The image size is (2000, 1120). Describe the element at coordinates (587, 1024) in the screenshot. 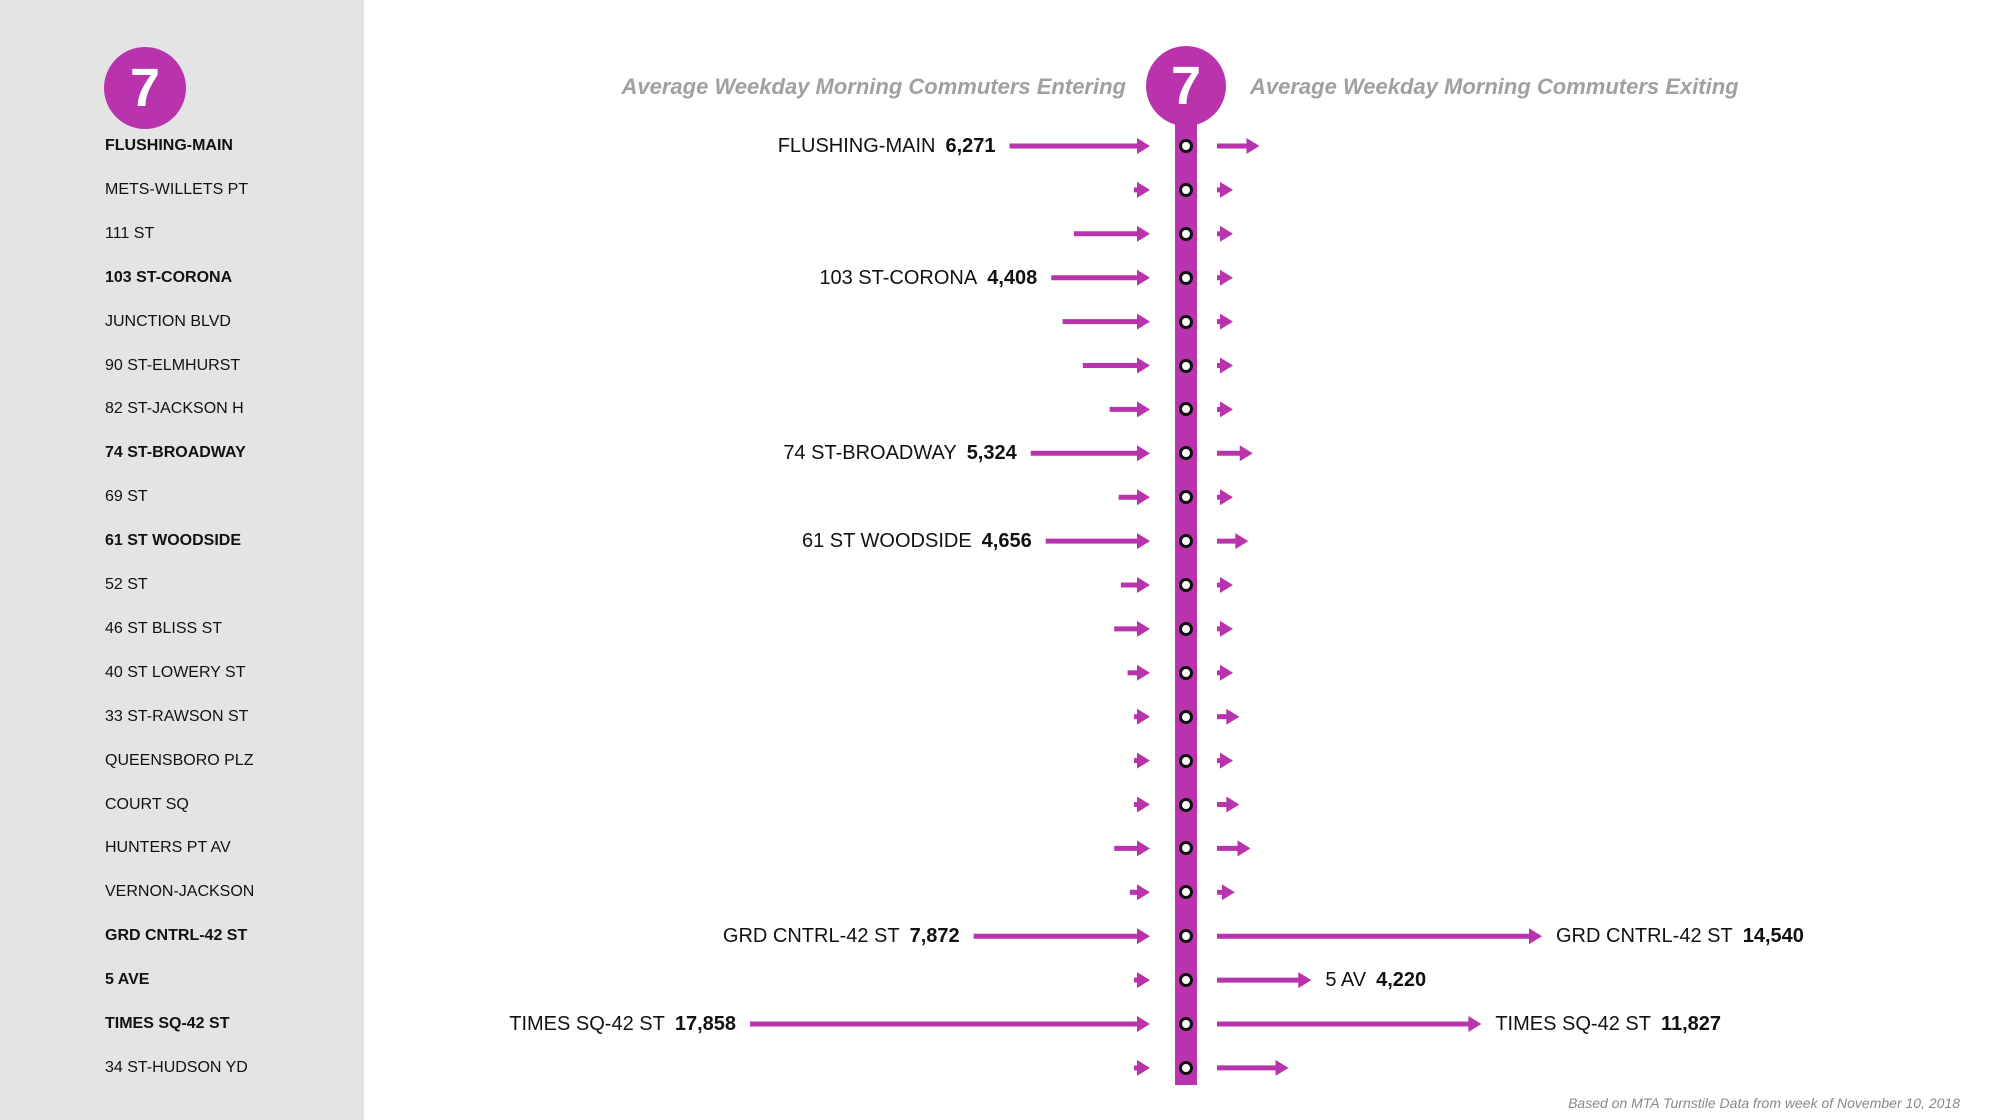

I see `entering-label-name: TIMES SQ-42 ST` at that location.